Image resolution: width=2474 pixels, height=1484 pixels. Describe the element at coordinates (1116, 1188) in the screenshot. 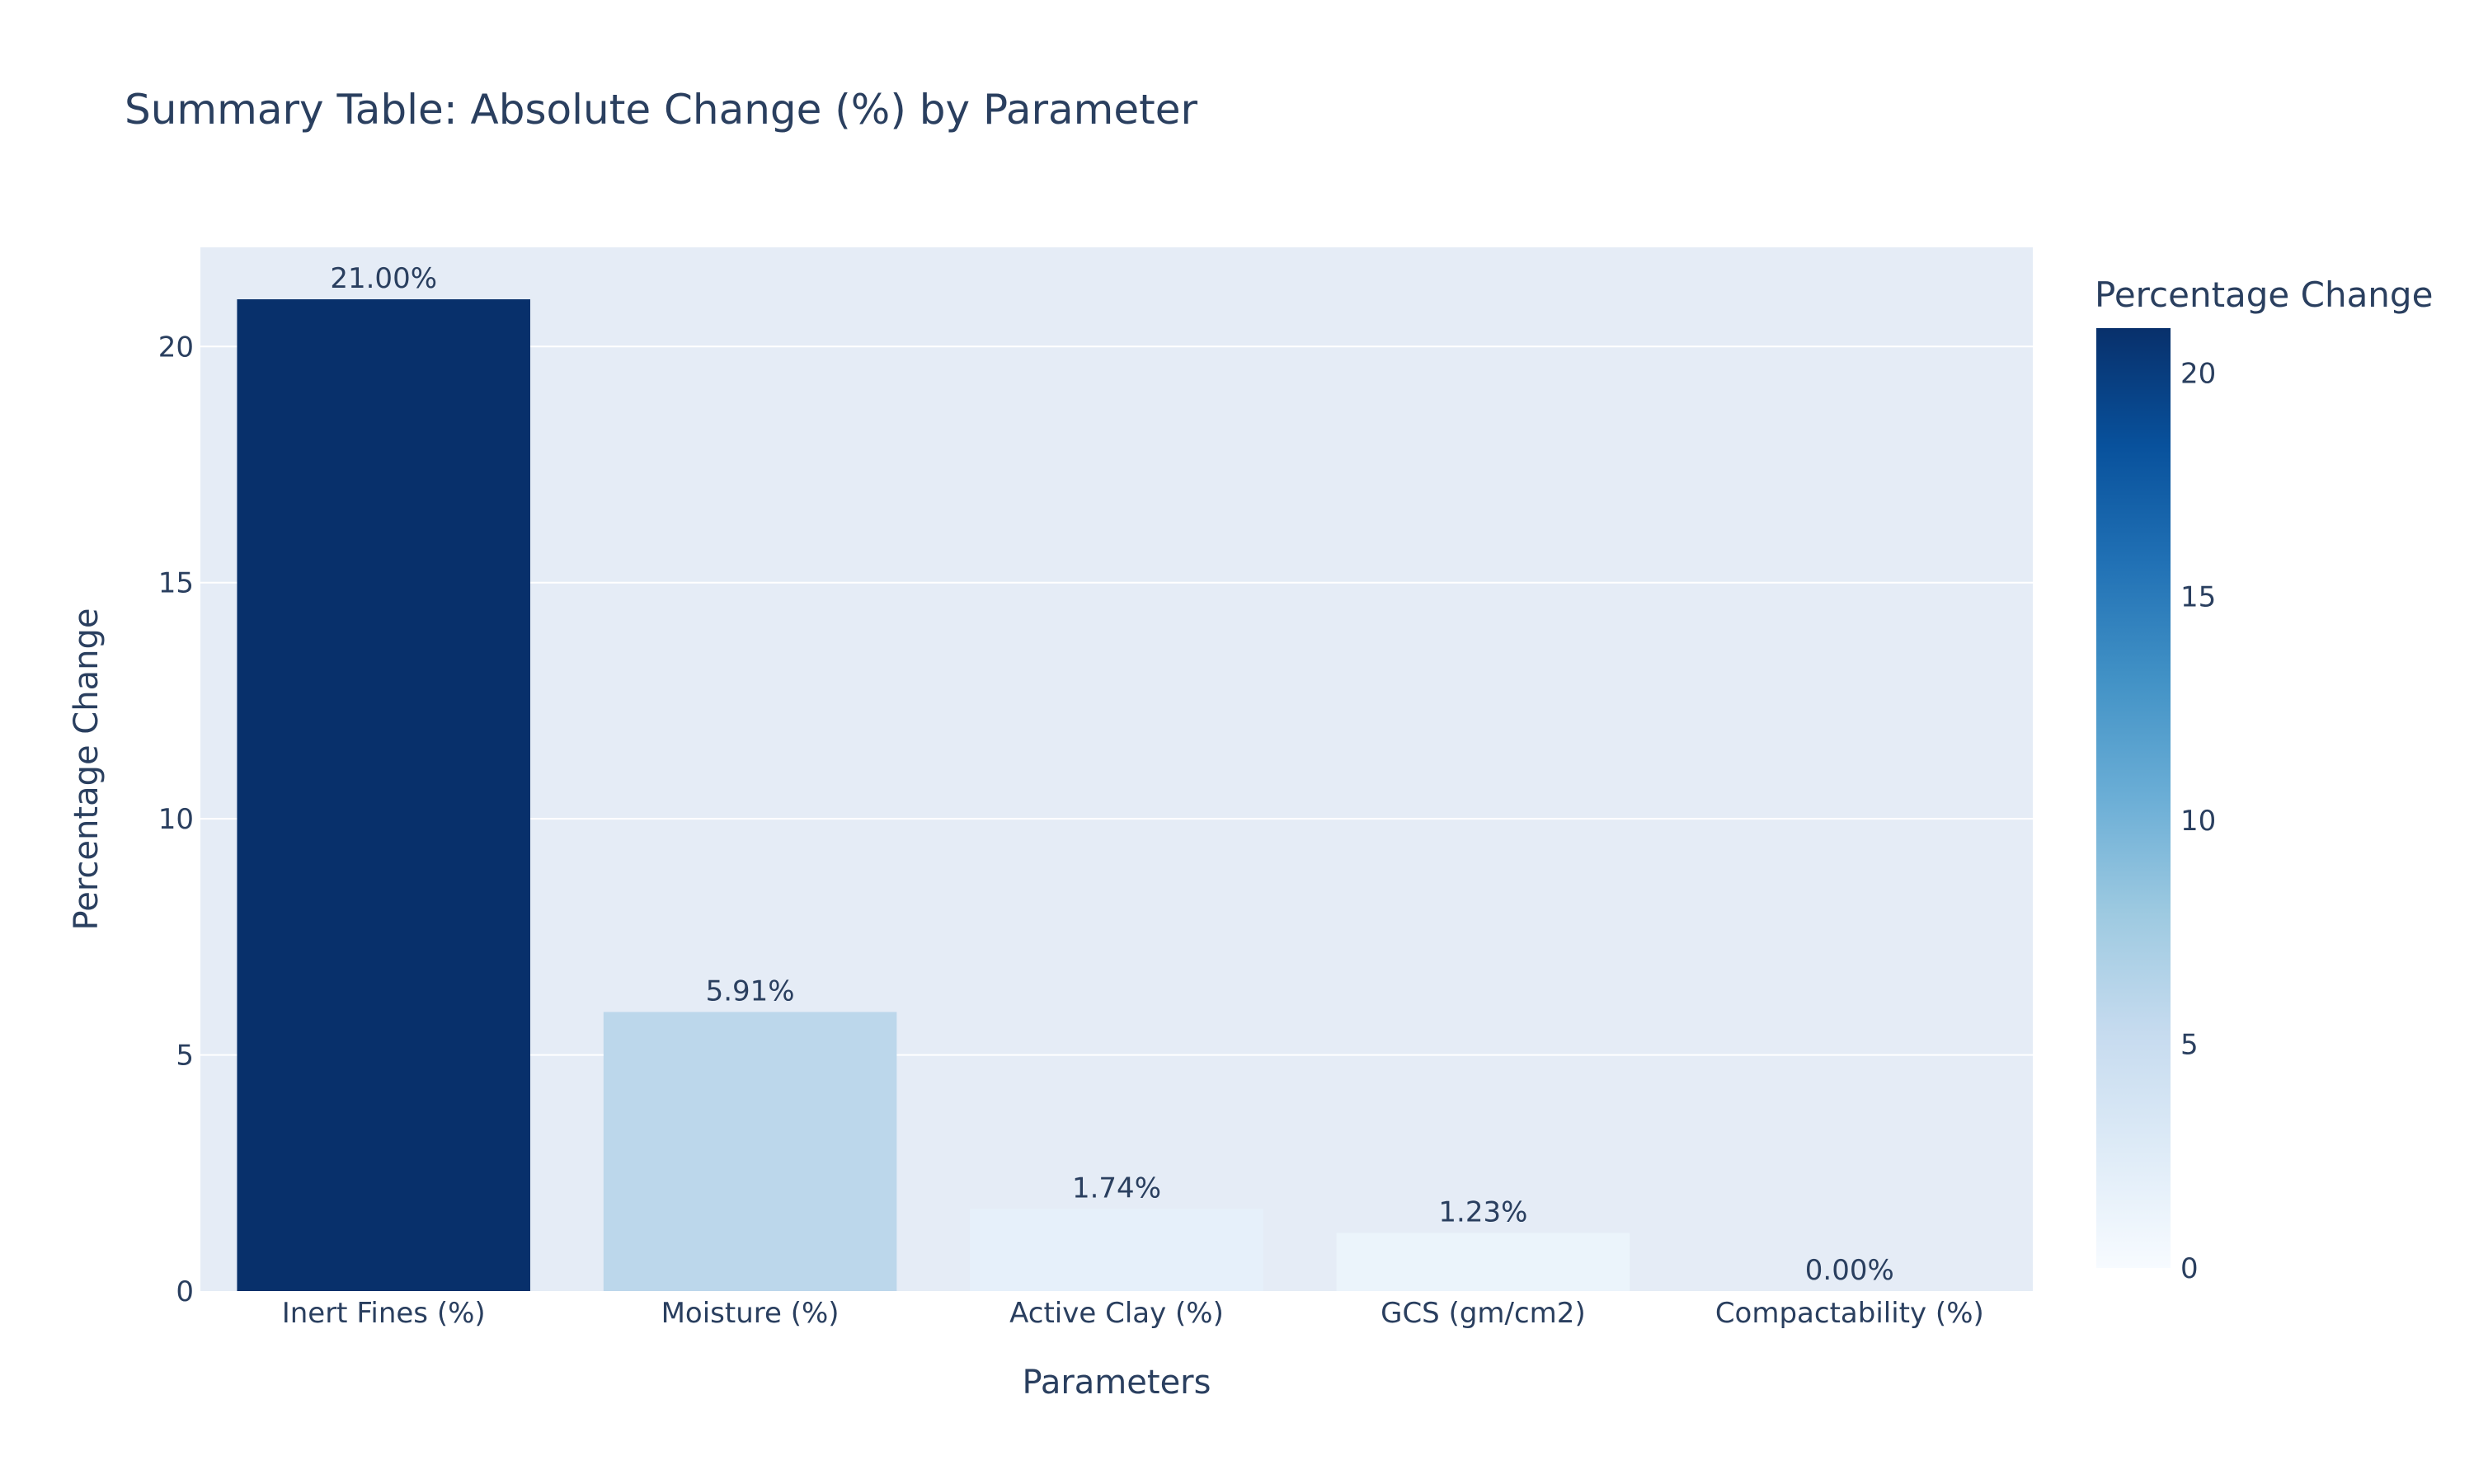

I see `bar-data-label: 1.74%` at that location.